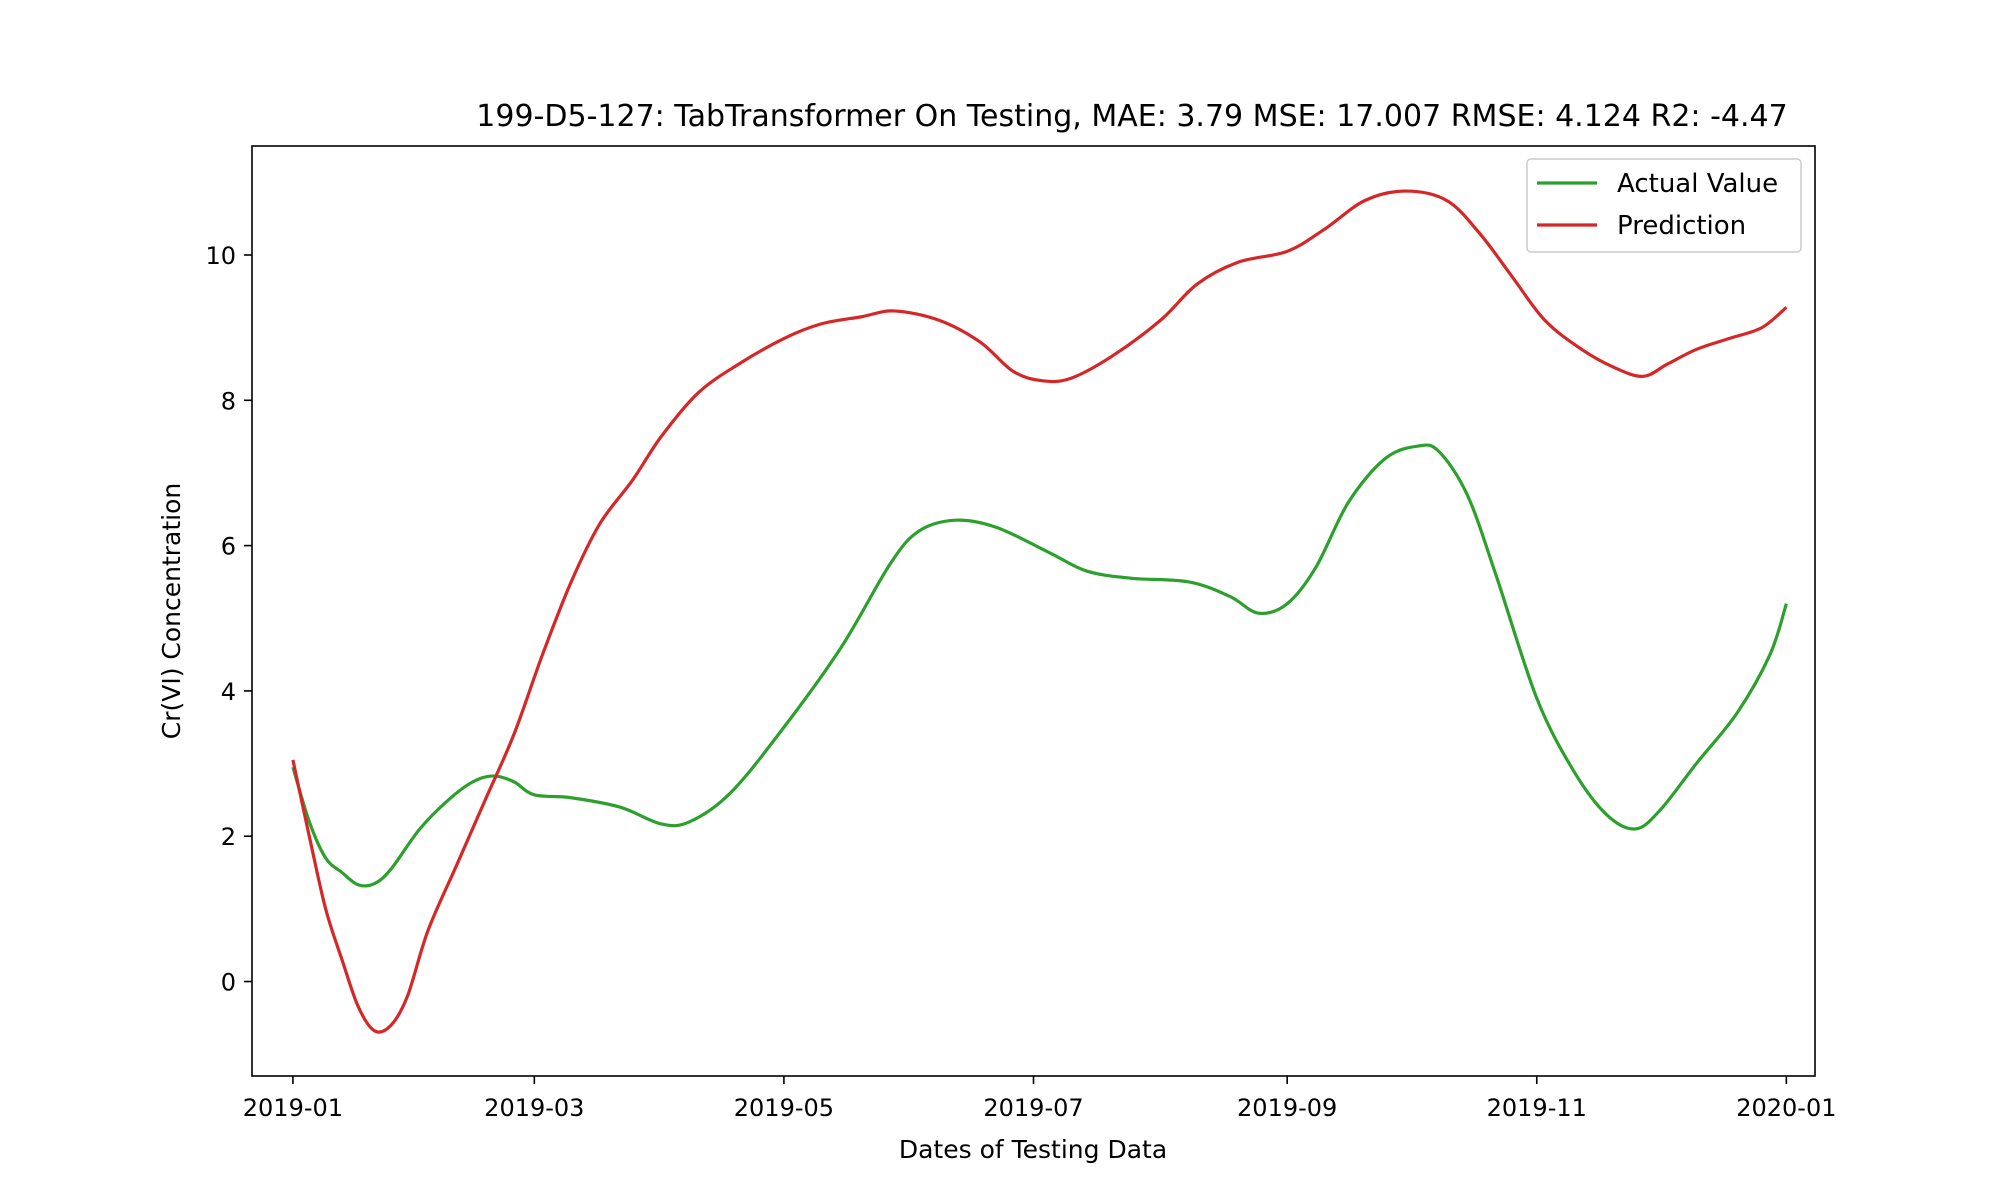 The image size is (2000, 1200). What do you see at coordinates (1537, 1108) in the screenshot?
I see `x-tick-label: 2019-11` at bounding box center [1537, 1108].